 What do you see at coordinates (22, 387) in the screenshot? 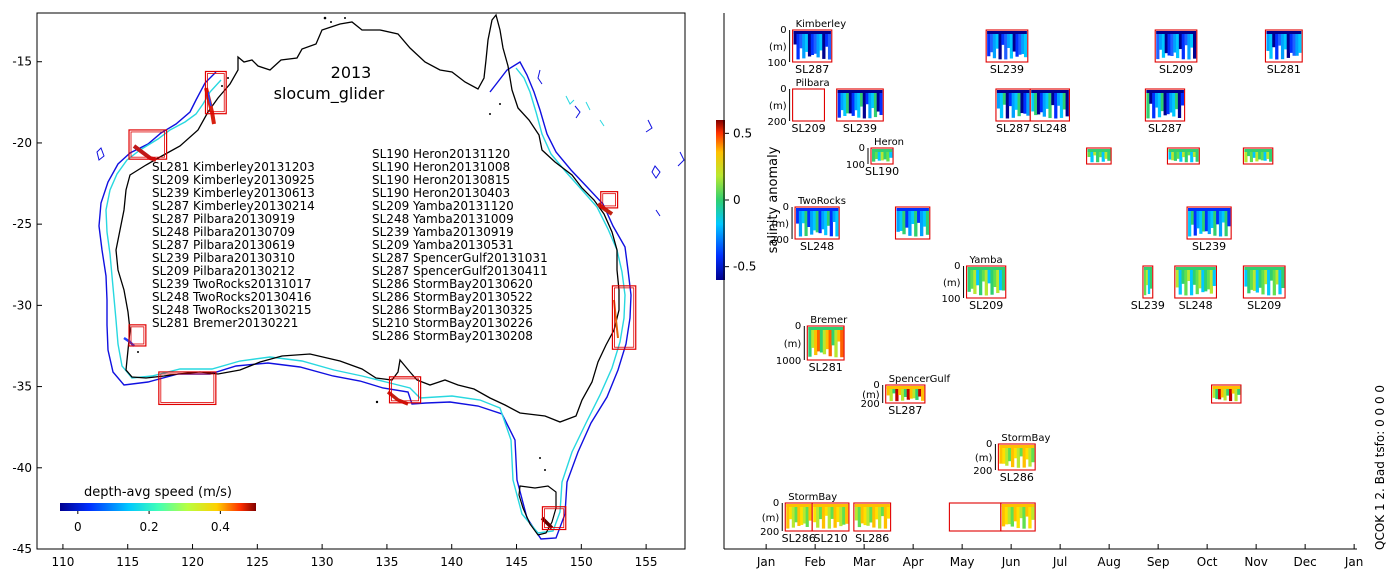
I see `map-y-tick-label: -35` at bounding box center [22, 387].